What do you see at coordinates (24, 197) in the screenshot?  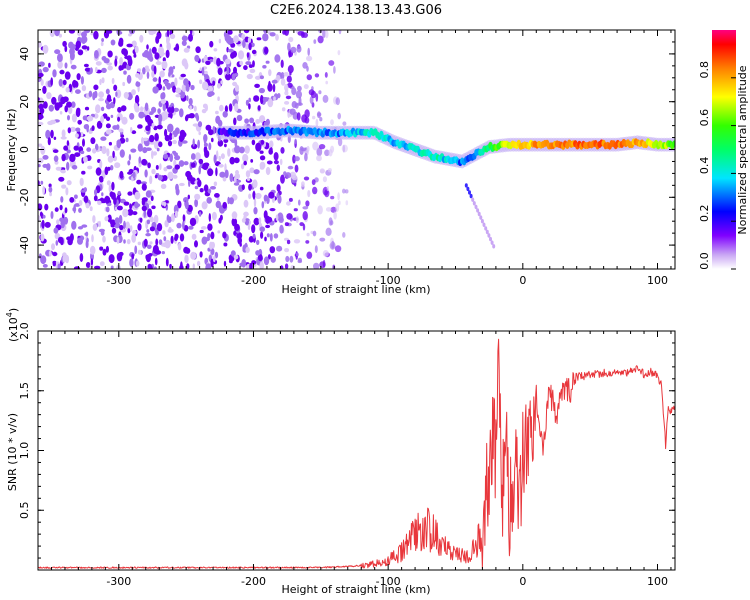 I see `spectrogram-y-tick-label: -20` at bounding box center [24, 197].